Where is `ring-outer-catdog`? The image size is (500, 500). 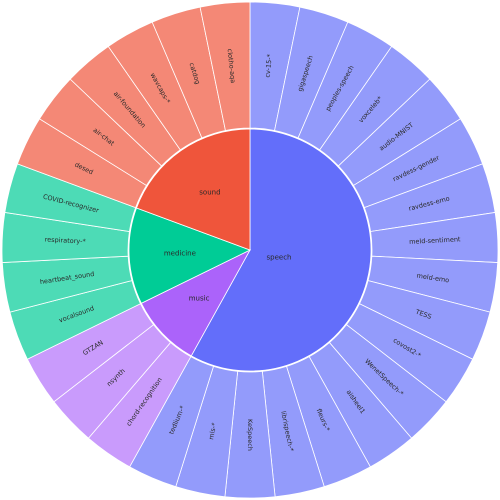
ring-outer-catdog is located at coordinates (188, 72).